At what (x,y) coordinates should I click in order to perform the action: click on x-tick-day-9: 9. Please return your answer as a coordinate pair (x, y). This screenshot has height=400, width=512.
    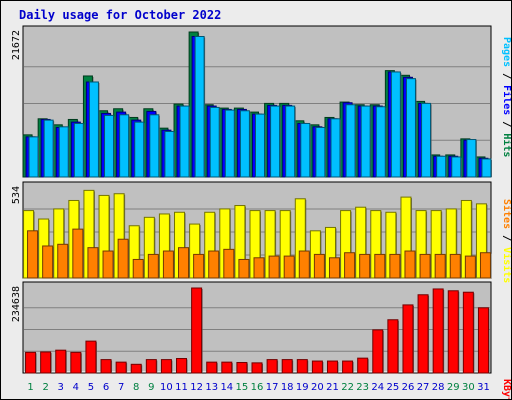
    Looking at the image, I should click on (151, 387).